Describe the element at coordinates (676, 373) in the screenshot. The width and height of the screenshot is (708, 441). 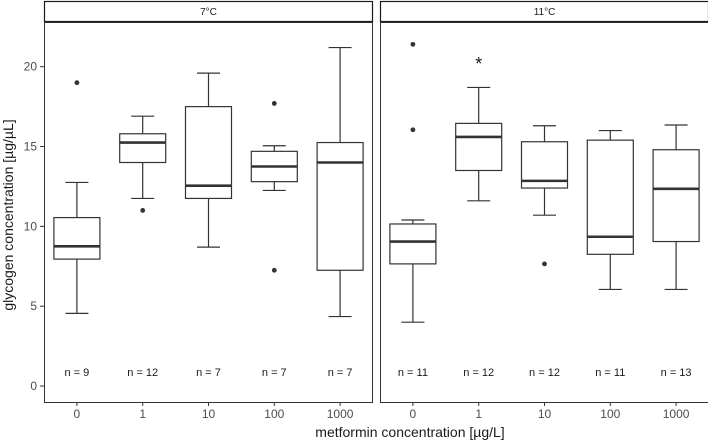
I see `n-label: n = 13` at that location.